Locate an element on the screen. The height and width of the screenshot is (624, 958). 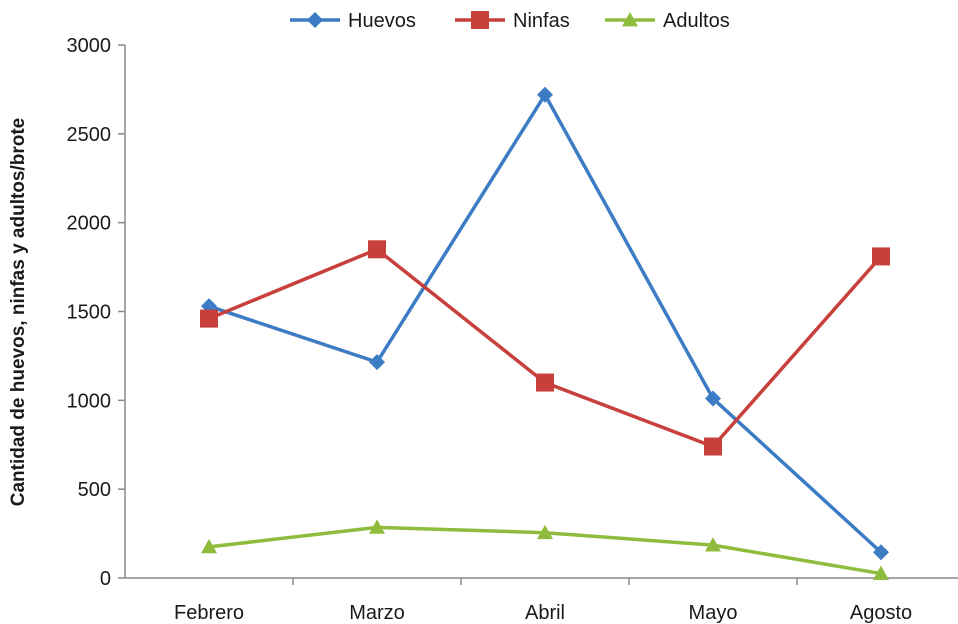
x-tick-label: Agosto is located at coordinates (881, 613).